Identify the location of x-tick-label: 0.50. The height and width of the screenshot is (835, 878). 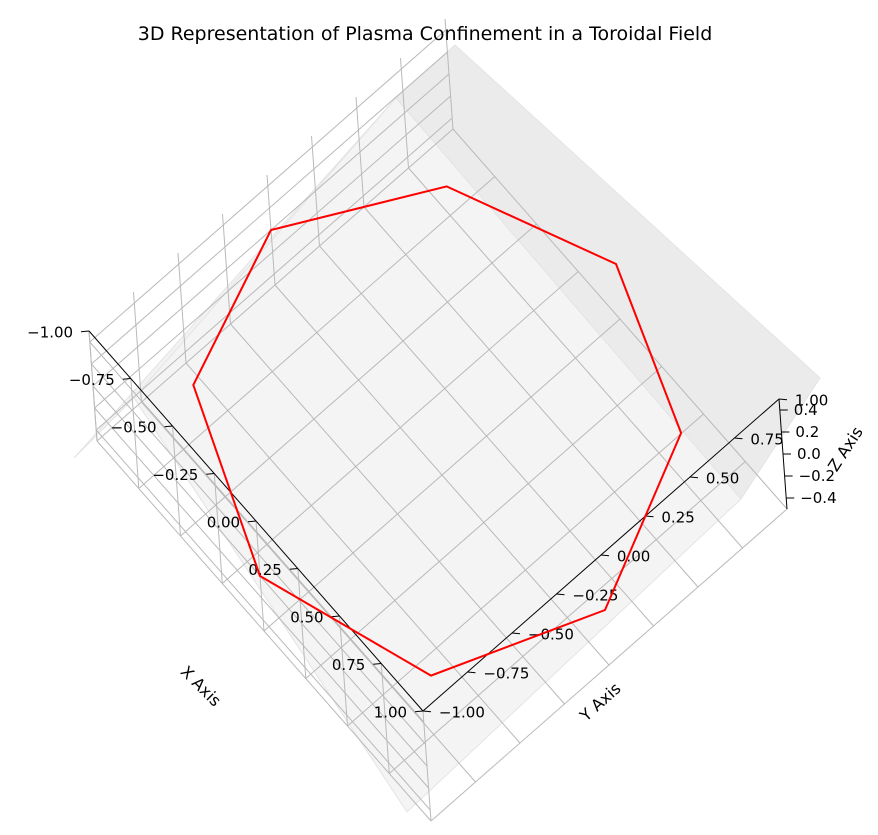
(306, 618).